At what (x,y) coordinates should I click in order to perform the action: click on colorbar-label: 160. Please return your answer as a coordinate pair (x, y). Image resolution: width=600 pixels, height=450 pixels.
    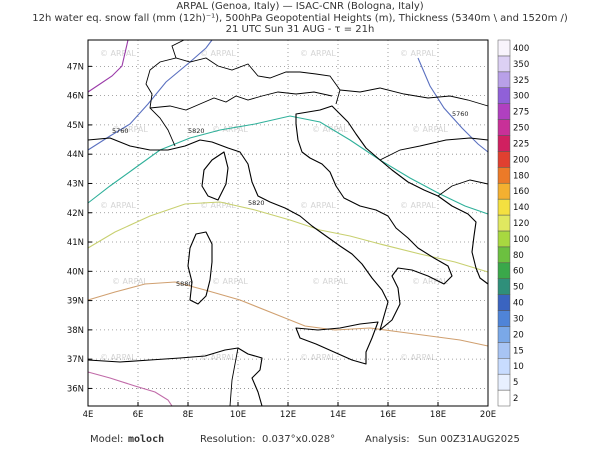
    Looking at the image, I should click on (521, 192).